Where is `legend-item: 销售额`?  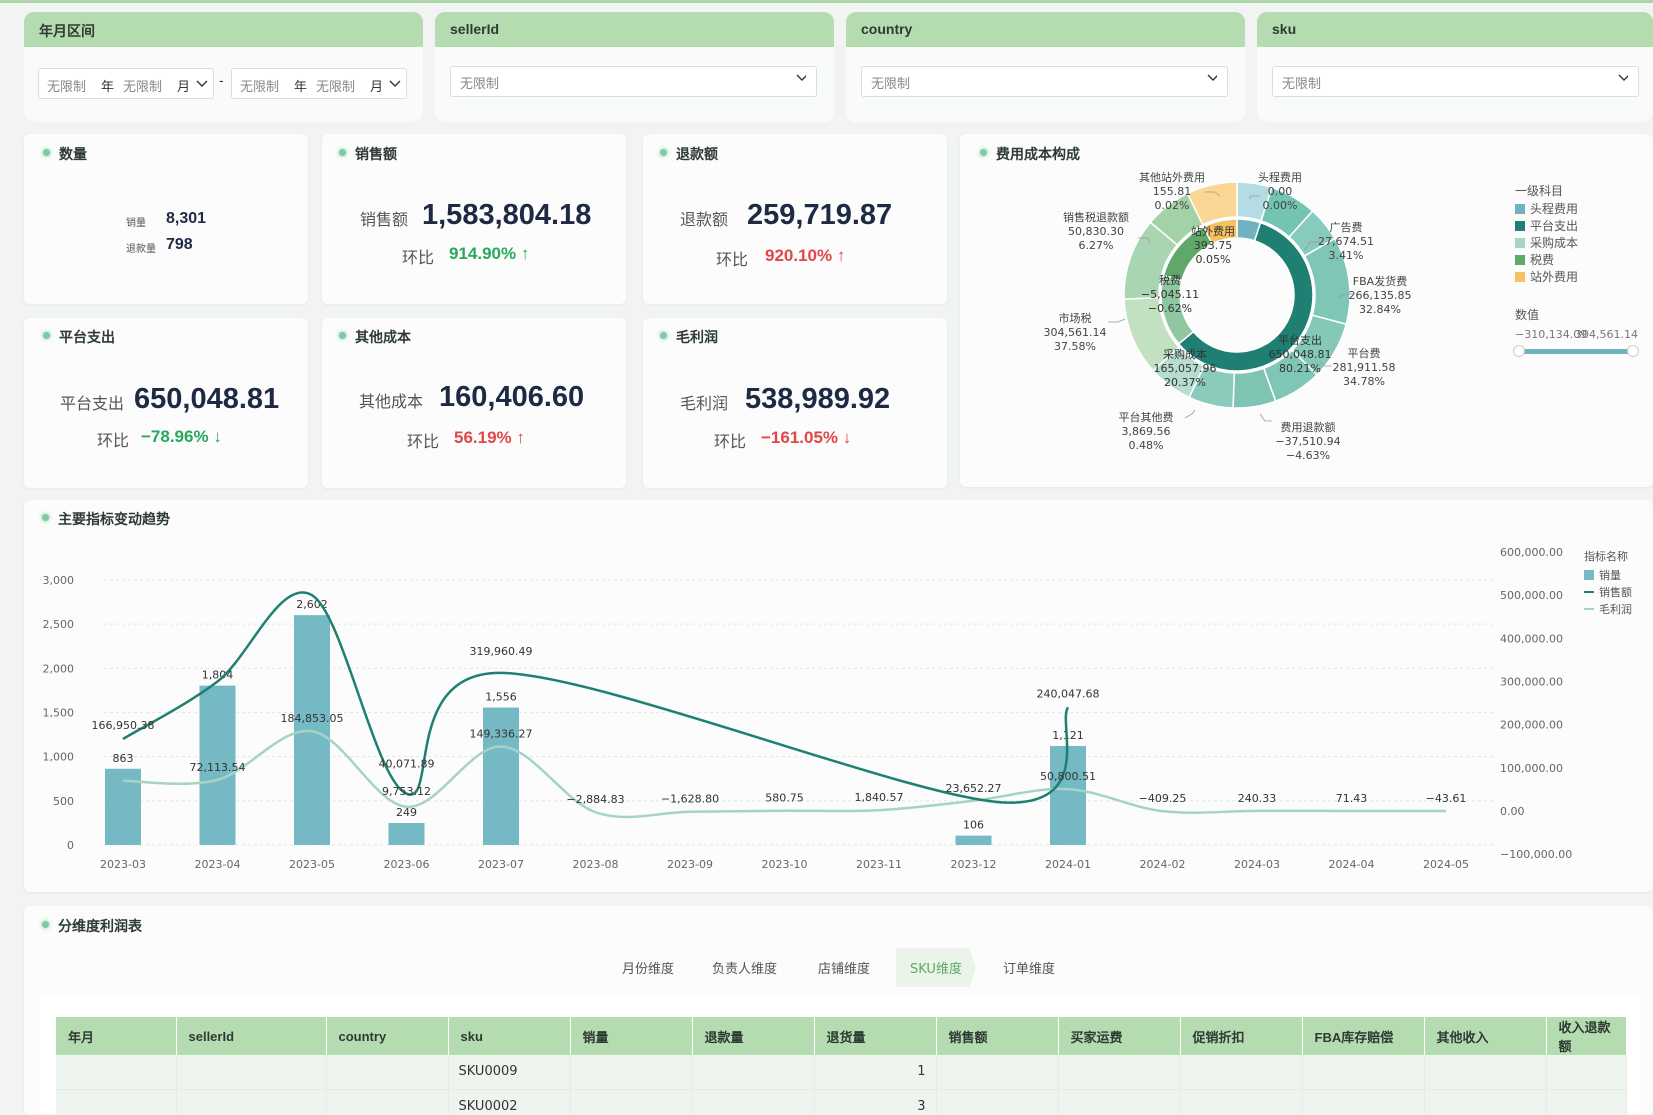
legend-item: 销售额 is located at coordinates (1608, 591).